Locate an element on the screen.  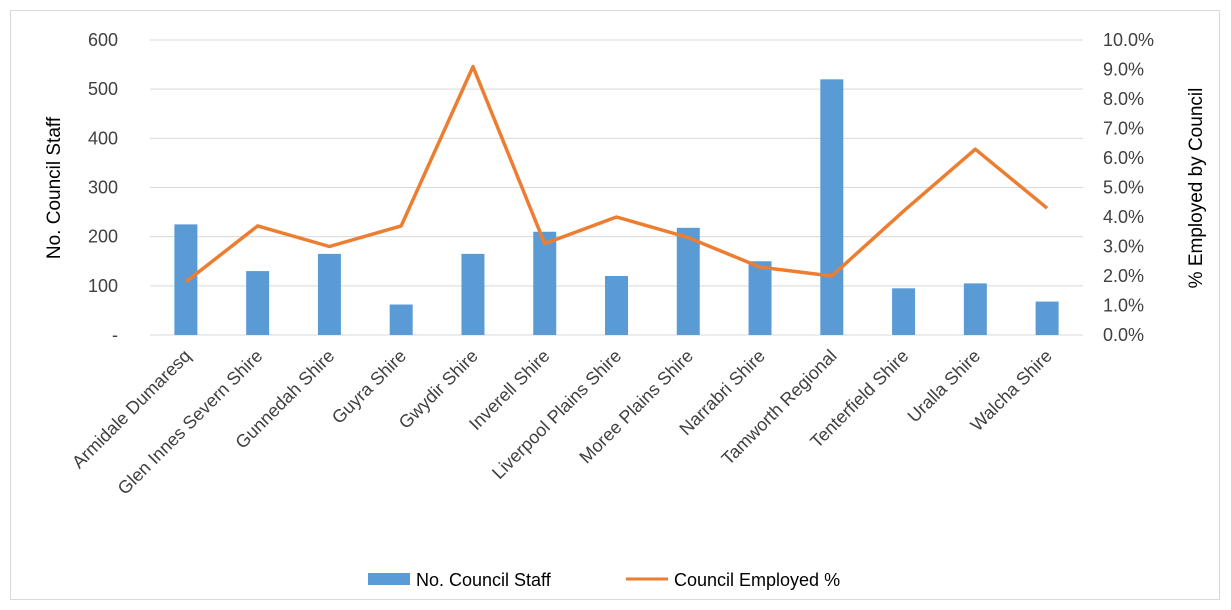
right-tick-label: 10.0% is located at coordinates (1128, 40).